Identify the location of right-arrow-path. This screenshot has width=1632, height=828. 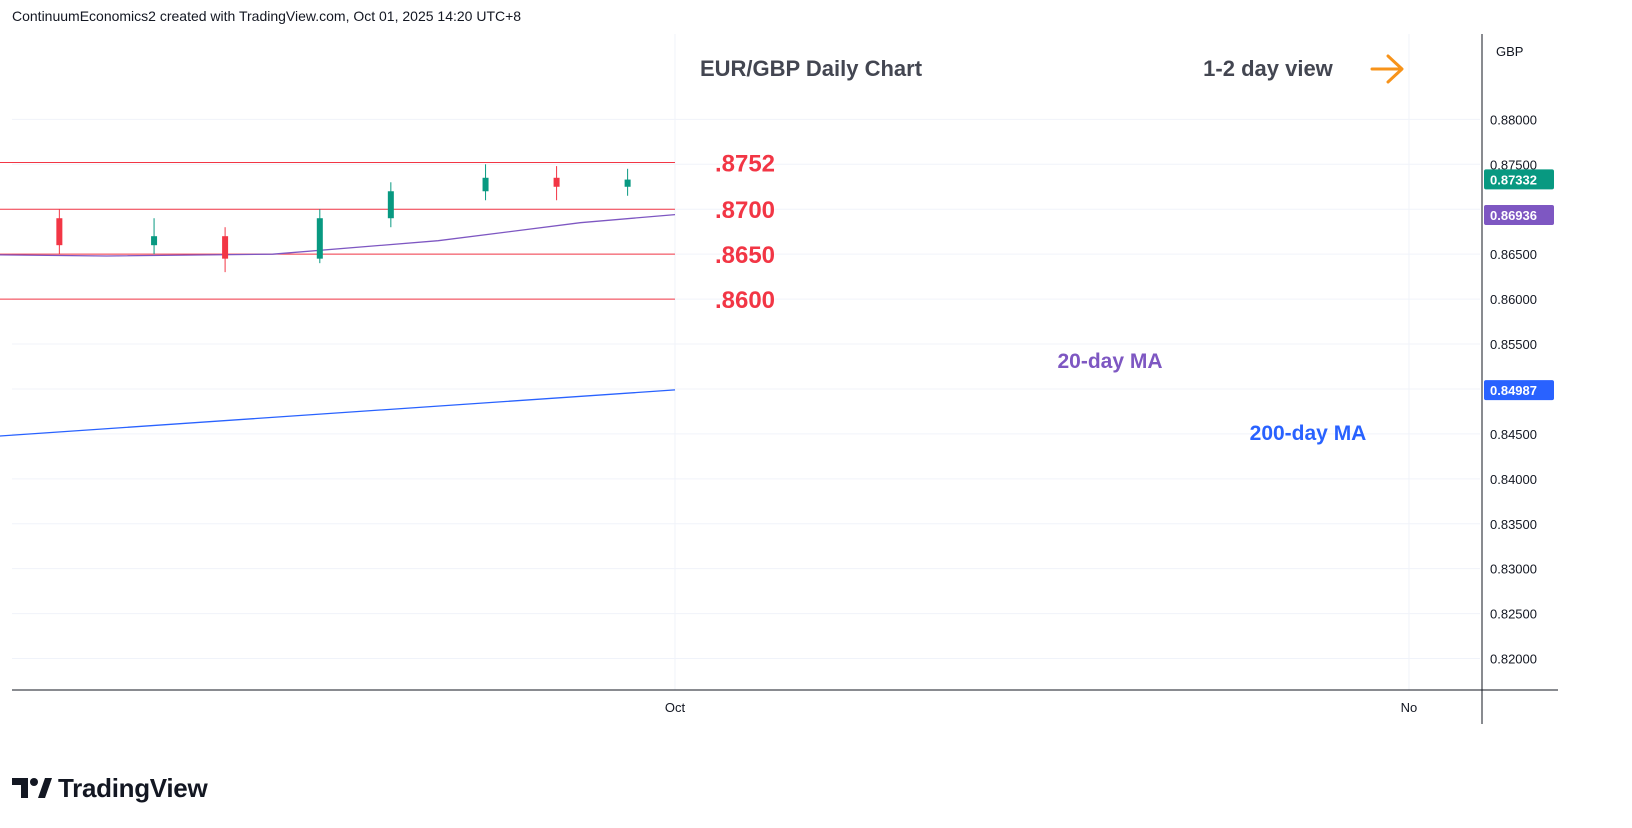
(1387, 69).